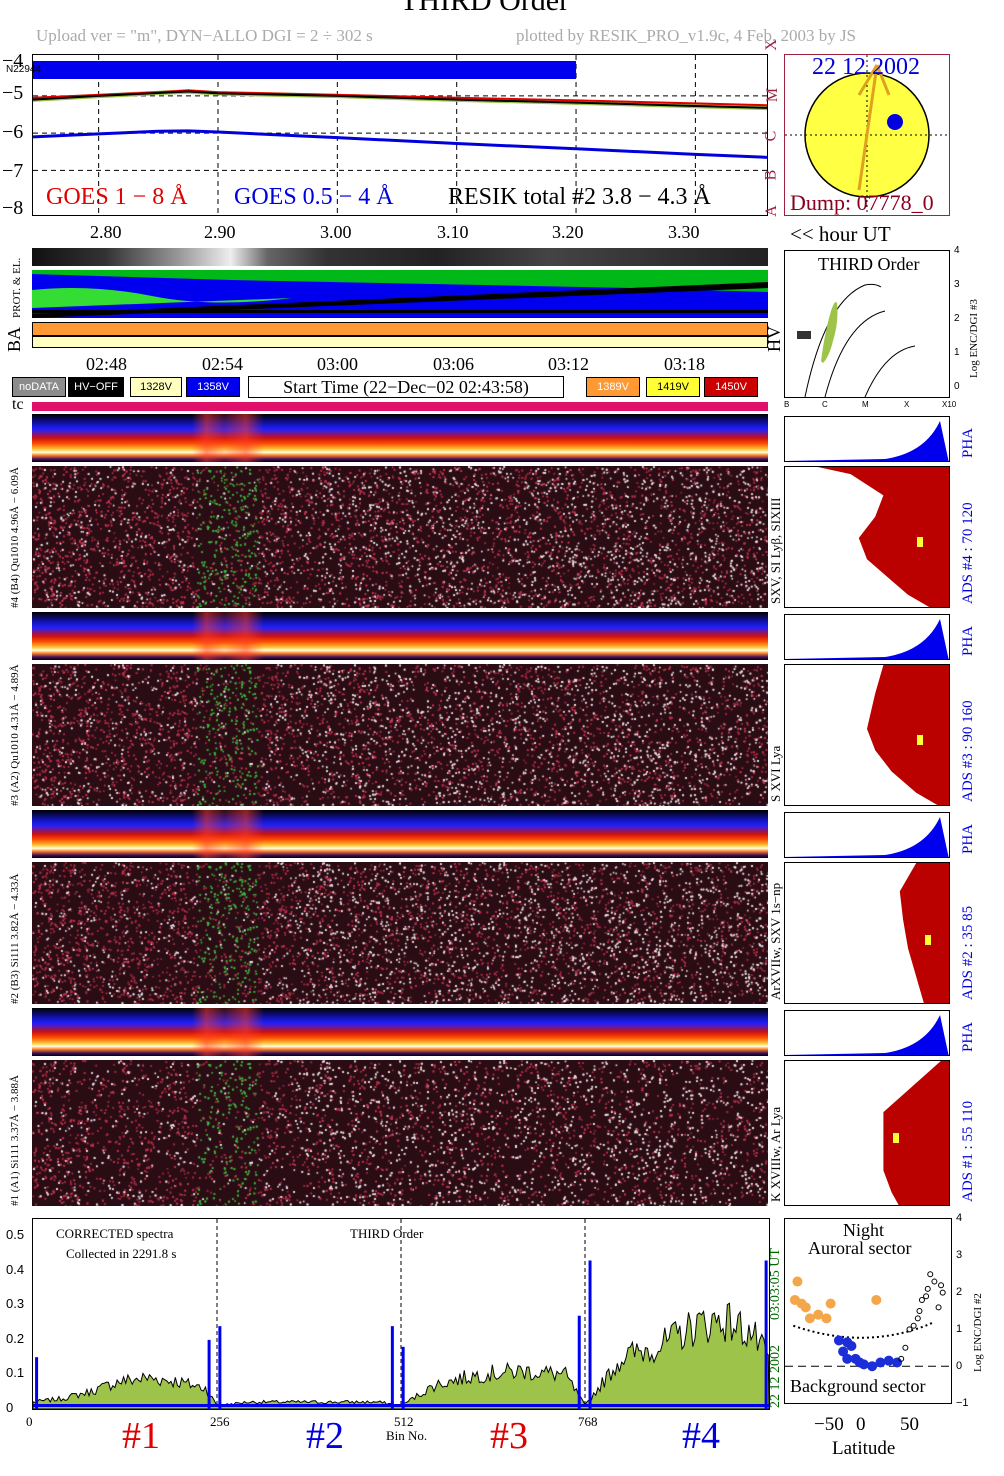  Describe the element at coordinates (220, 232) in the screenshot. I see `hour-tick: 2.90` at that location.